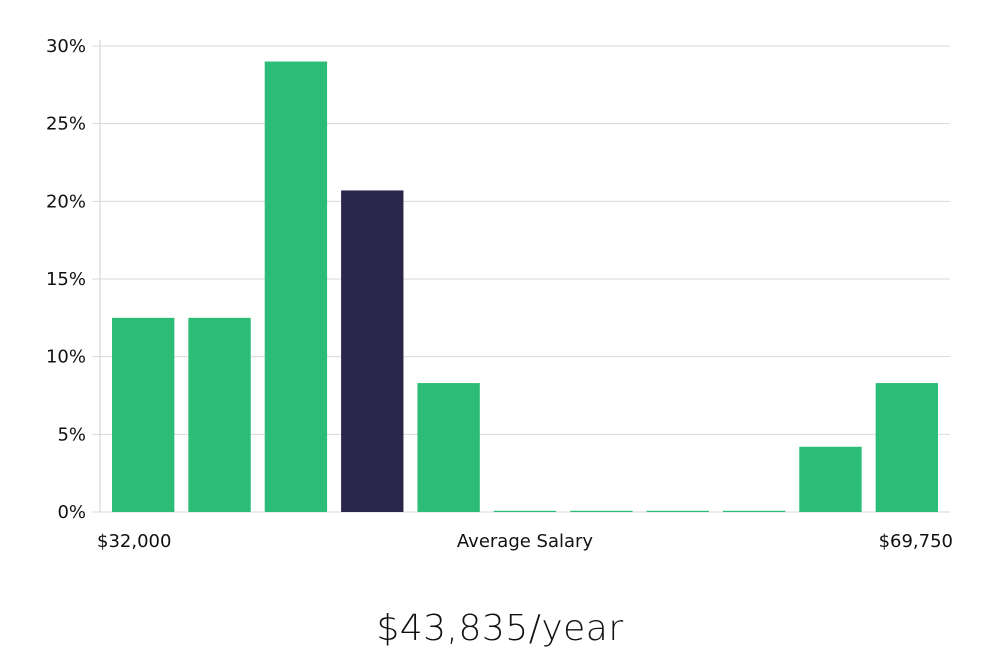  I want to click on y-tick-label: 30%, so click(66, 46).